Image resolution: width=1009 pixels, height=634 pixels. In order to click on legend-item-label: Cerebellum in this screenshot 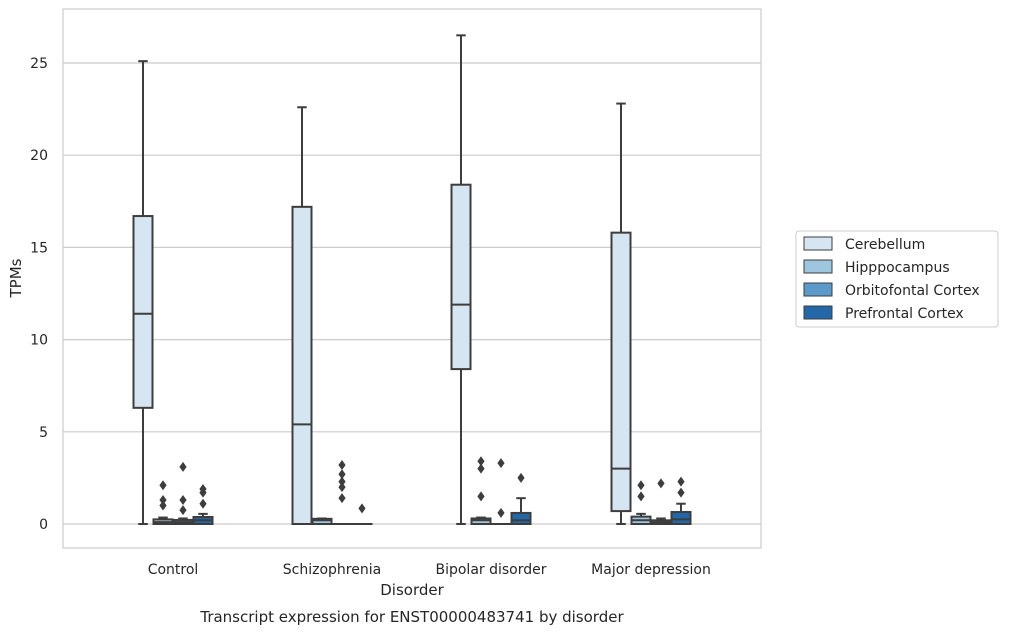, I will do `click(885, 245)`.